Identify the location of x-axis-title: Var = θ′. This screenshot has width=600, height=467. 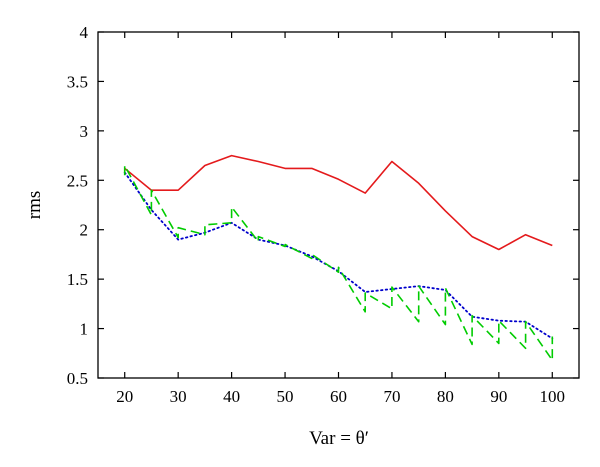
(339, 438).